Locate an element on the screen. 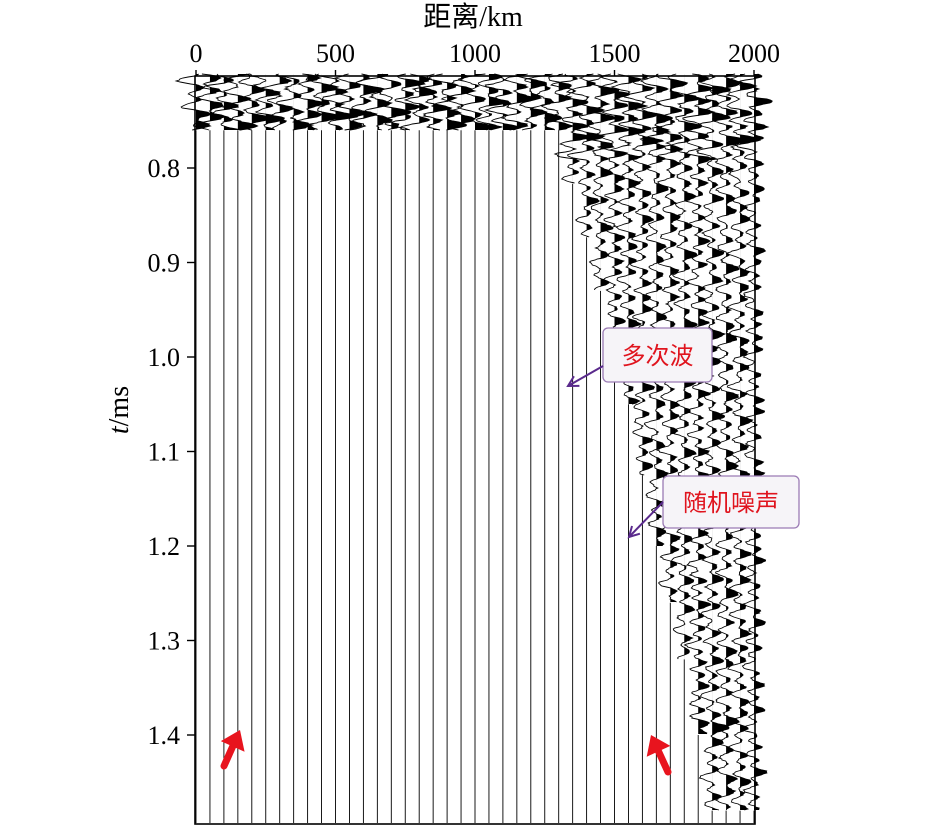 This screenshot has height=827, width=945. x-axis: 0 500 1000 1500 2000 is located at coordinates (485, 57).